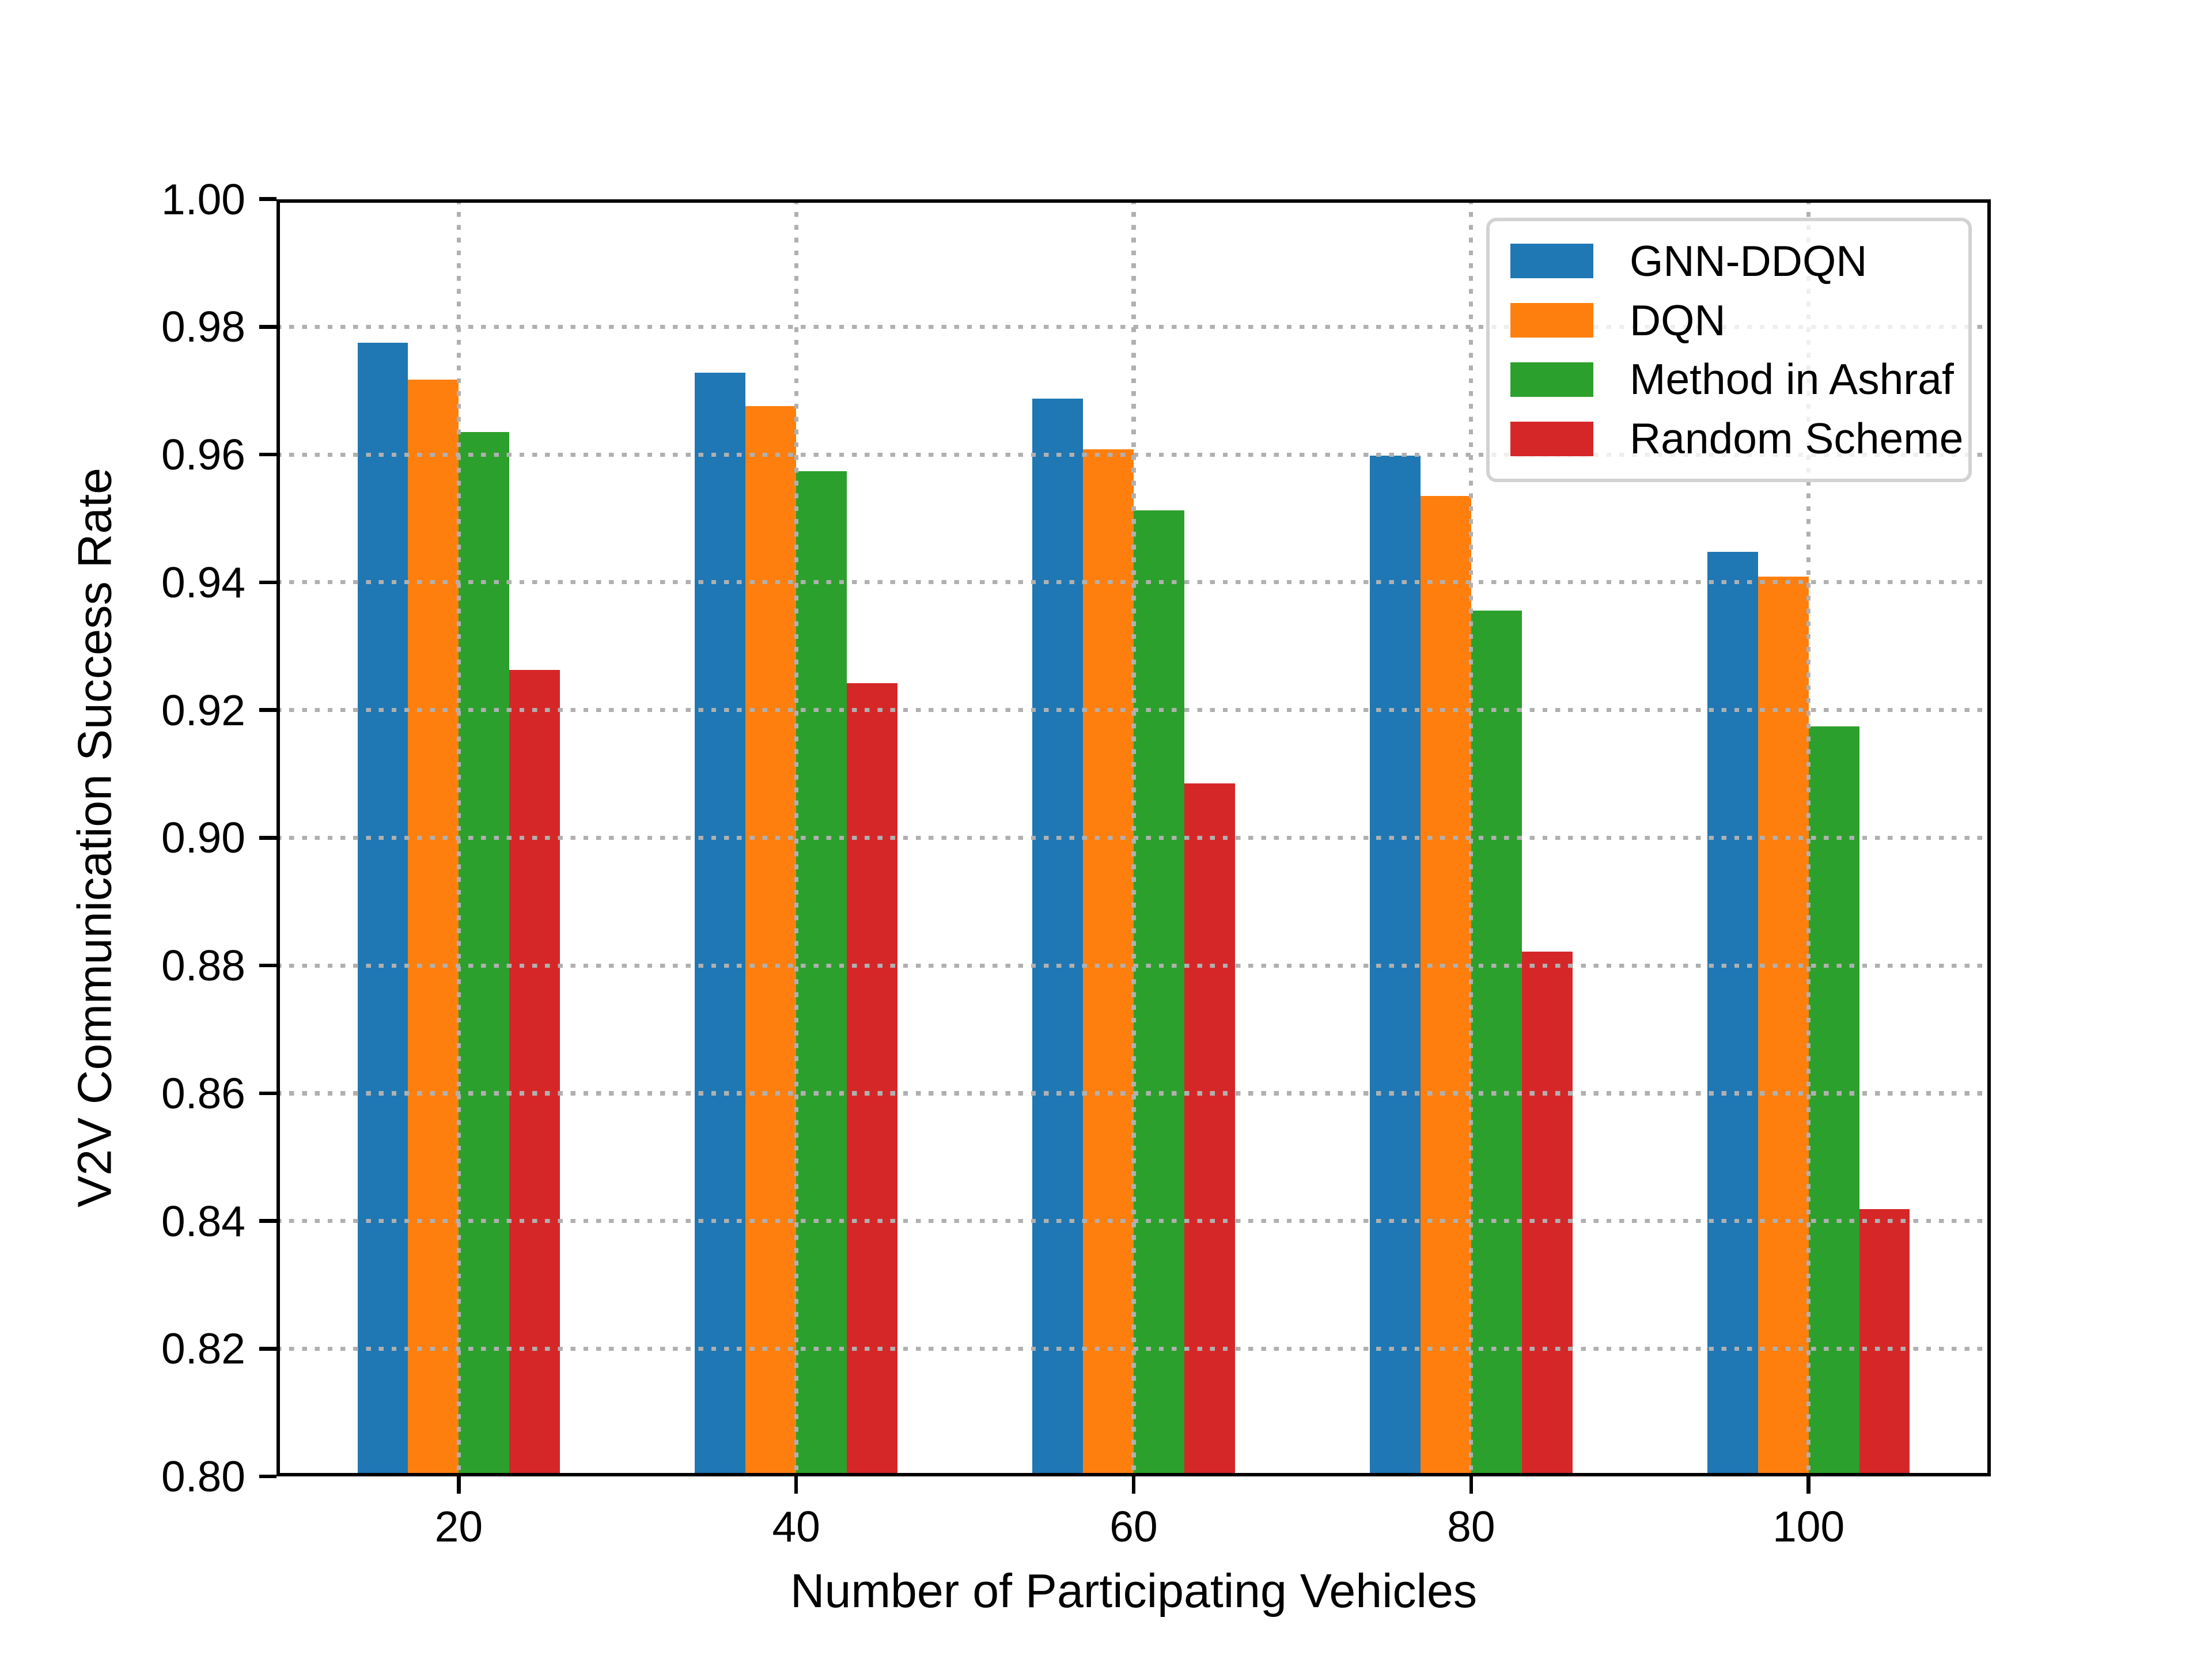 This screenshot has width=2212, height=1659. What do you see at coordinates (95, 838) in the screenshot?
I see `y-axis-label: V2V Communication Success Rate` at bounding box center [95, 838].